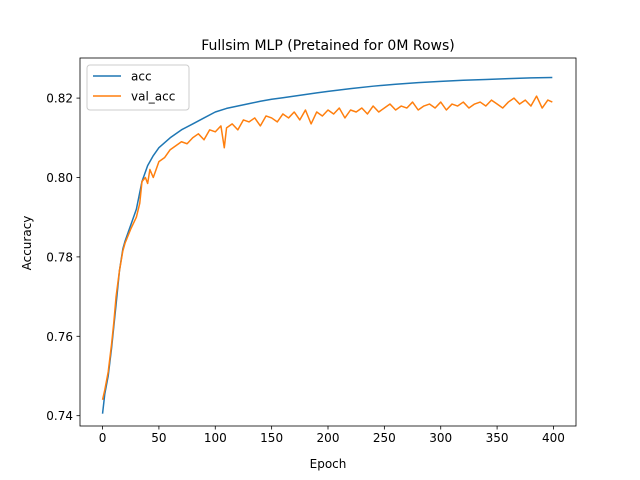 Image resolution: width=640 pixels, height=480 pixels. What do you see at coordinates (384, 438) in the screenshot?
I see `x-tick-label: 250` at bounding box center [384, 438].